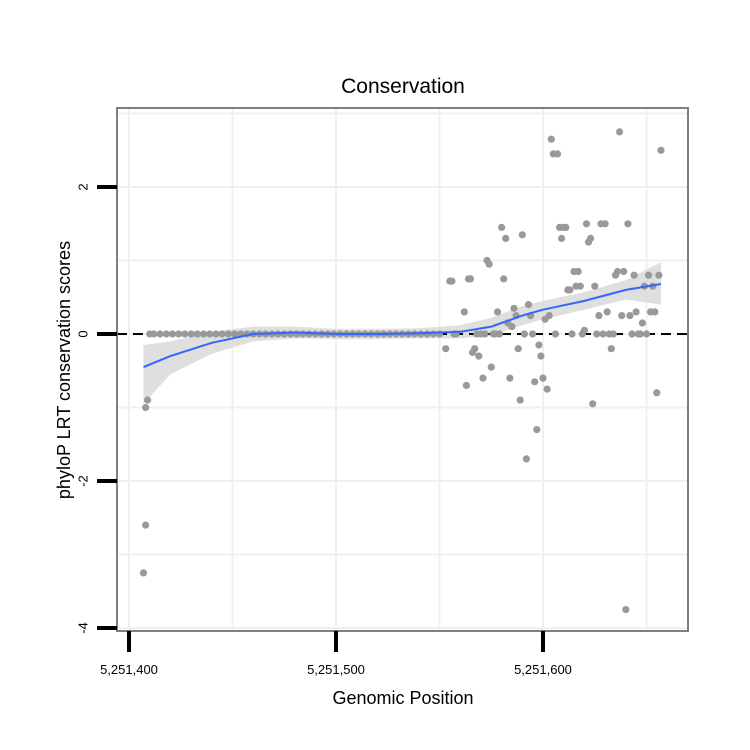  I want to click on y-axis-label: phyloP LRT conservation scores, so click(64, 370).